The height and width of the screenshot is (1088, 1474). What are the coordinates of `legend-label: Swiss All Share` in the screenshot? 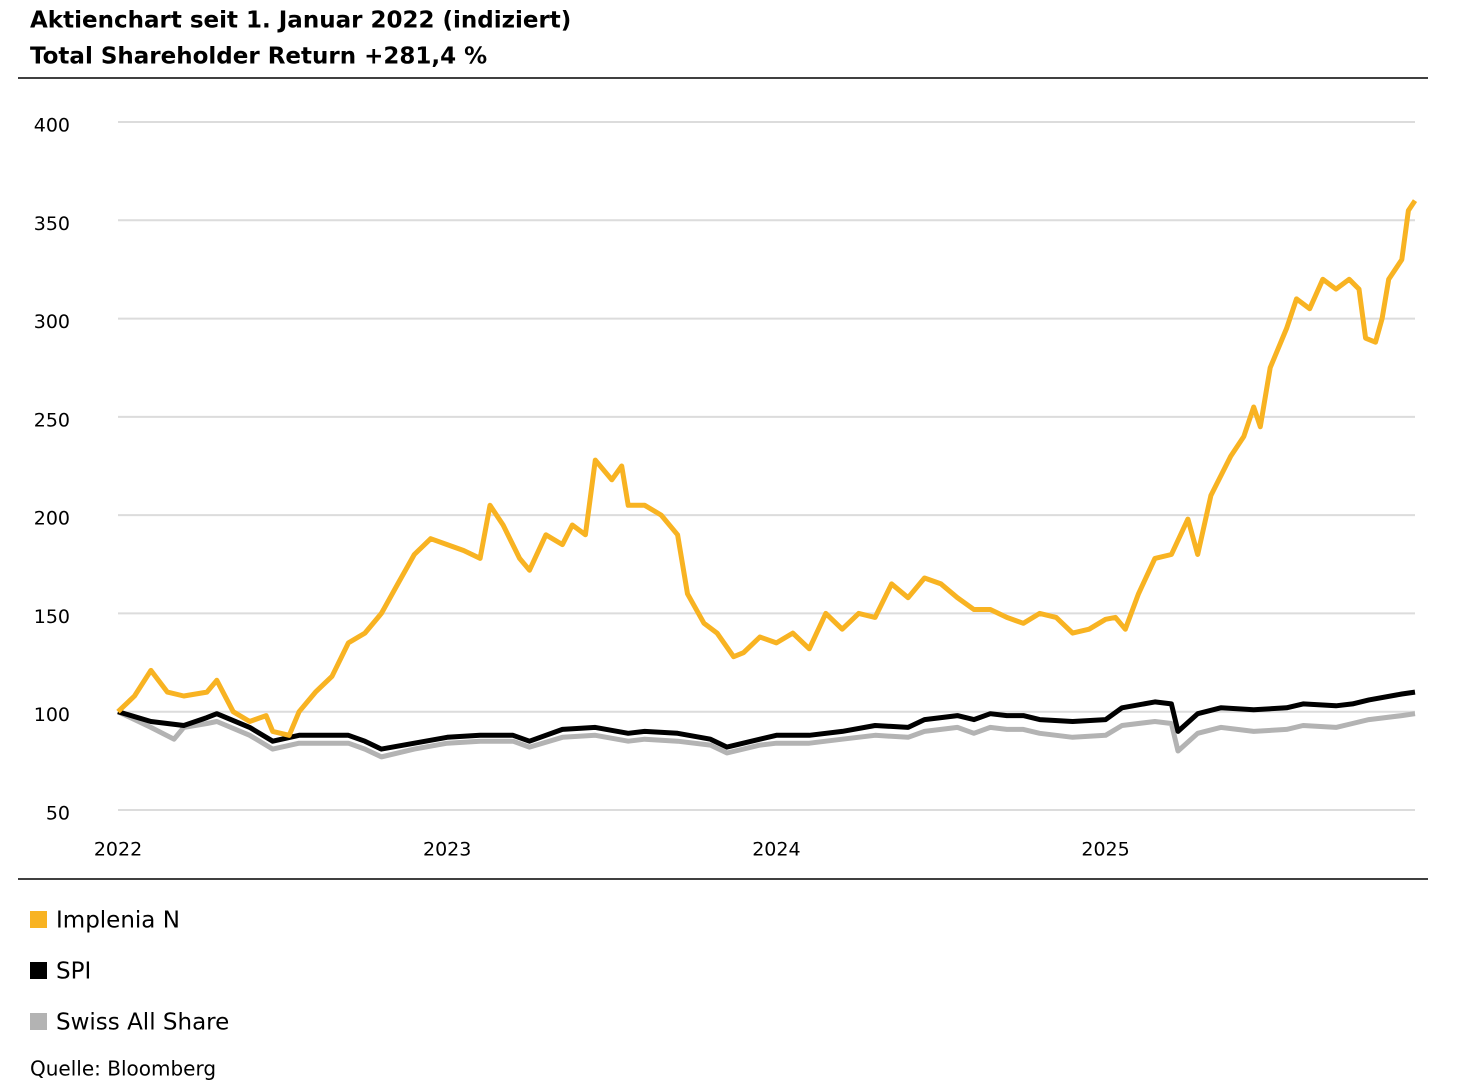 It's located at (142, 1023).